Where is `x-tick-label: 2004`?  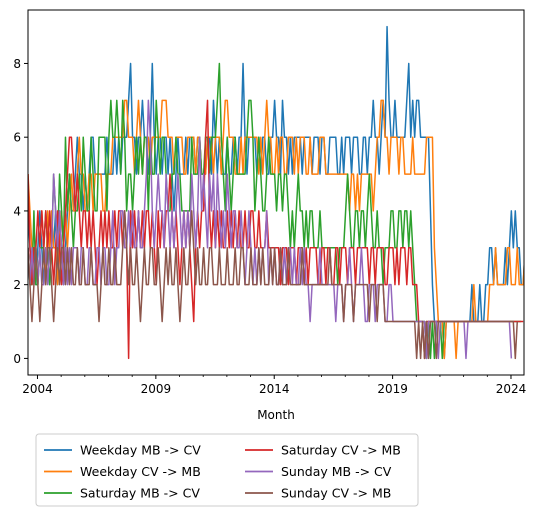
x-tick-label: 2004 is located at coordinates (37, 389).